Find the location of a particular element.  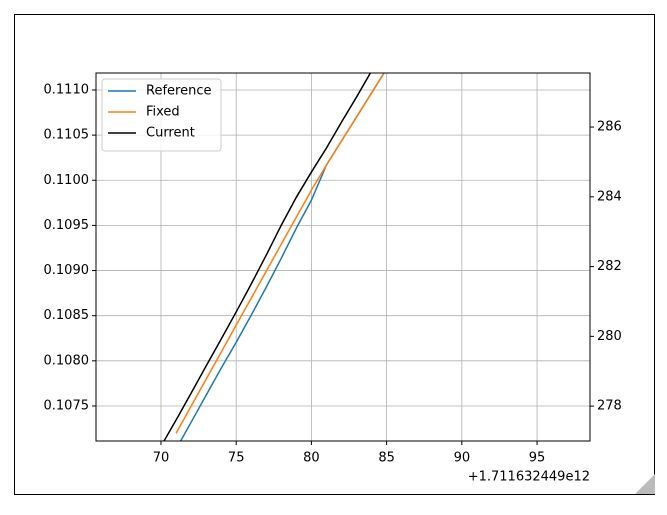

y-tick-label: 0.1095 is located at coordinates (67, 225).